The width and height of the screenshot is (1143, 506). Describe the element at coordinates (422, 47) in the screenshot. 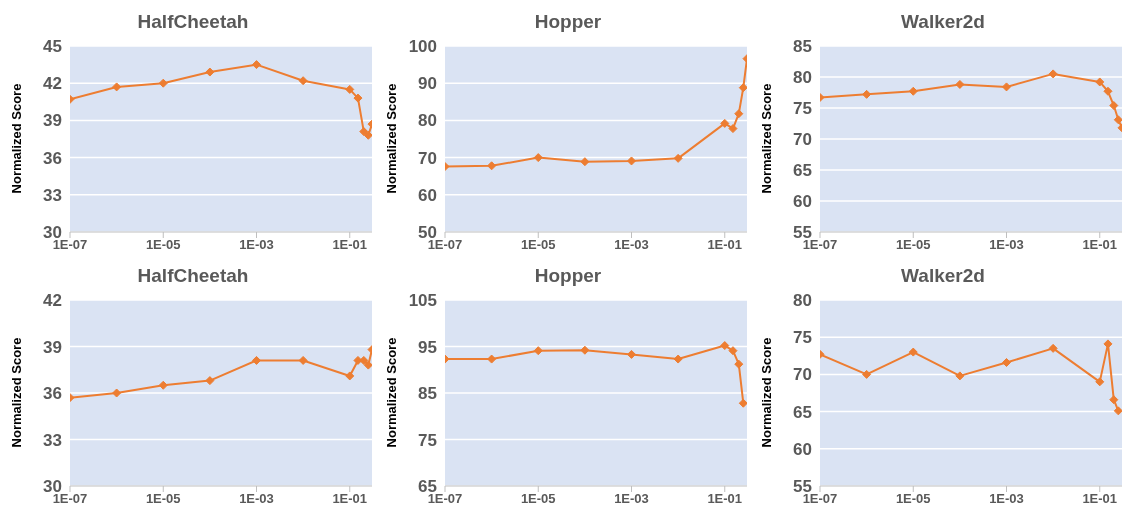

I see `y-tick-label: 100` at that location.